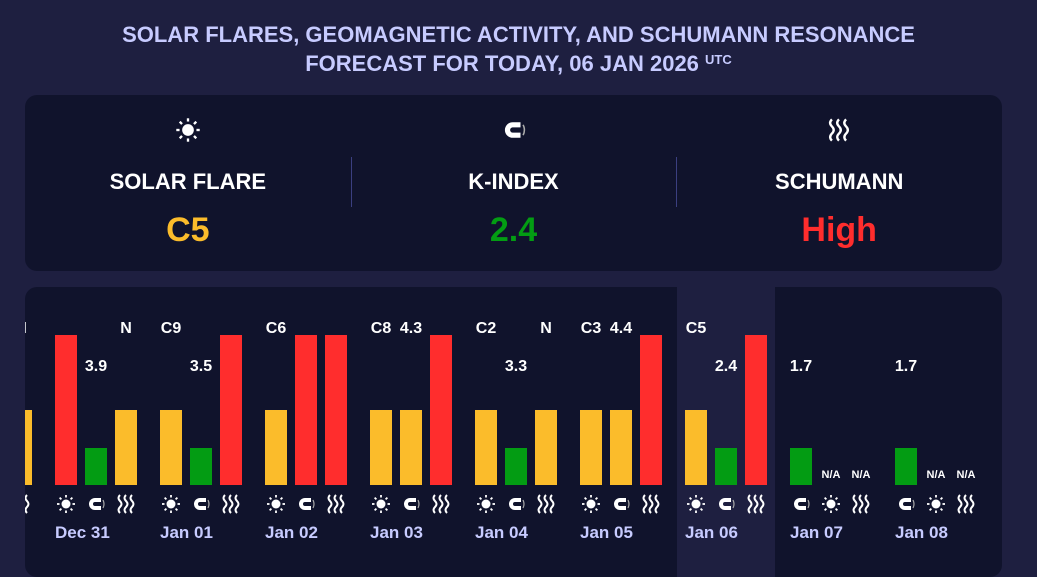 This screenshot has width=1037, height=577. I want to click on timezone-label: UTC, so click(718, 59).